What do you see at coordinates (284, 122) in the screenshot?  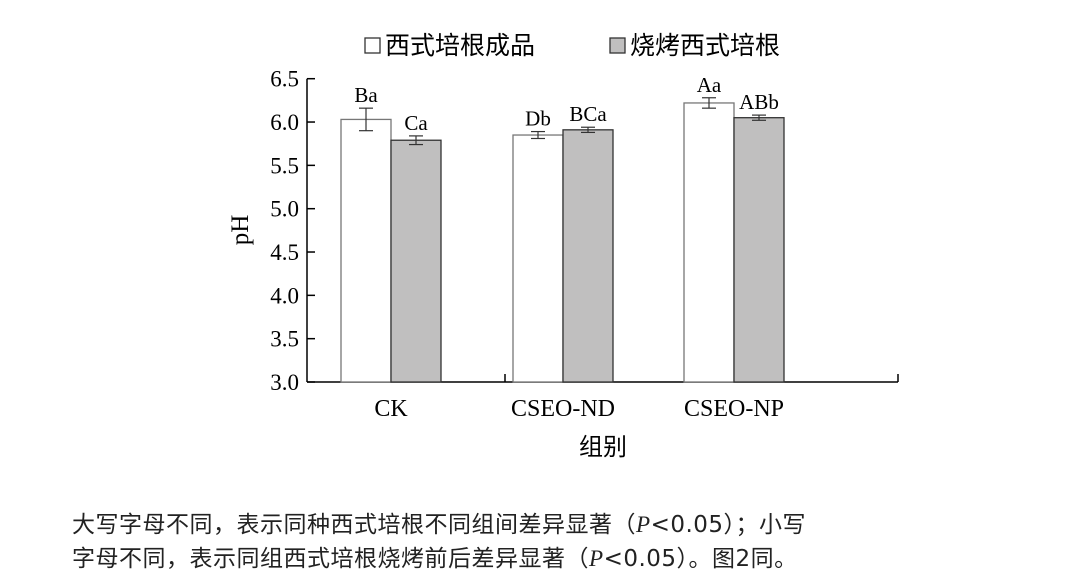 I see `y-tick-label: 6.0` at bounding box center [284, 122].